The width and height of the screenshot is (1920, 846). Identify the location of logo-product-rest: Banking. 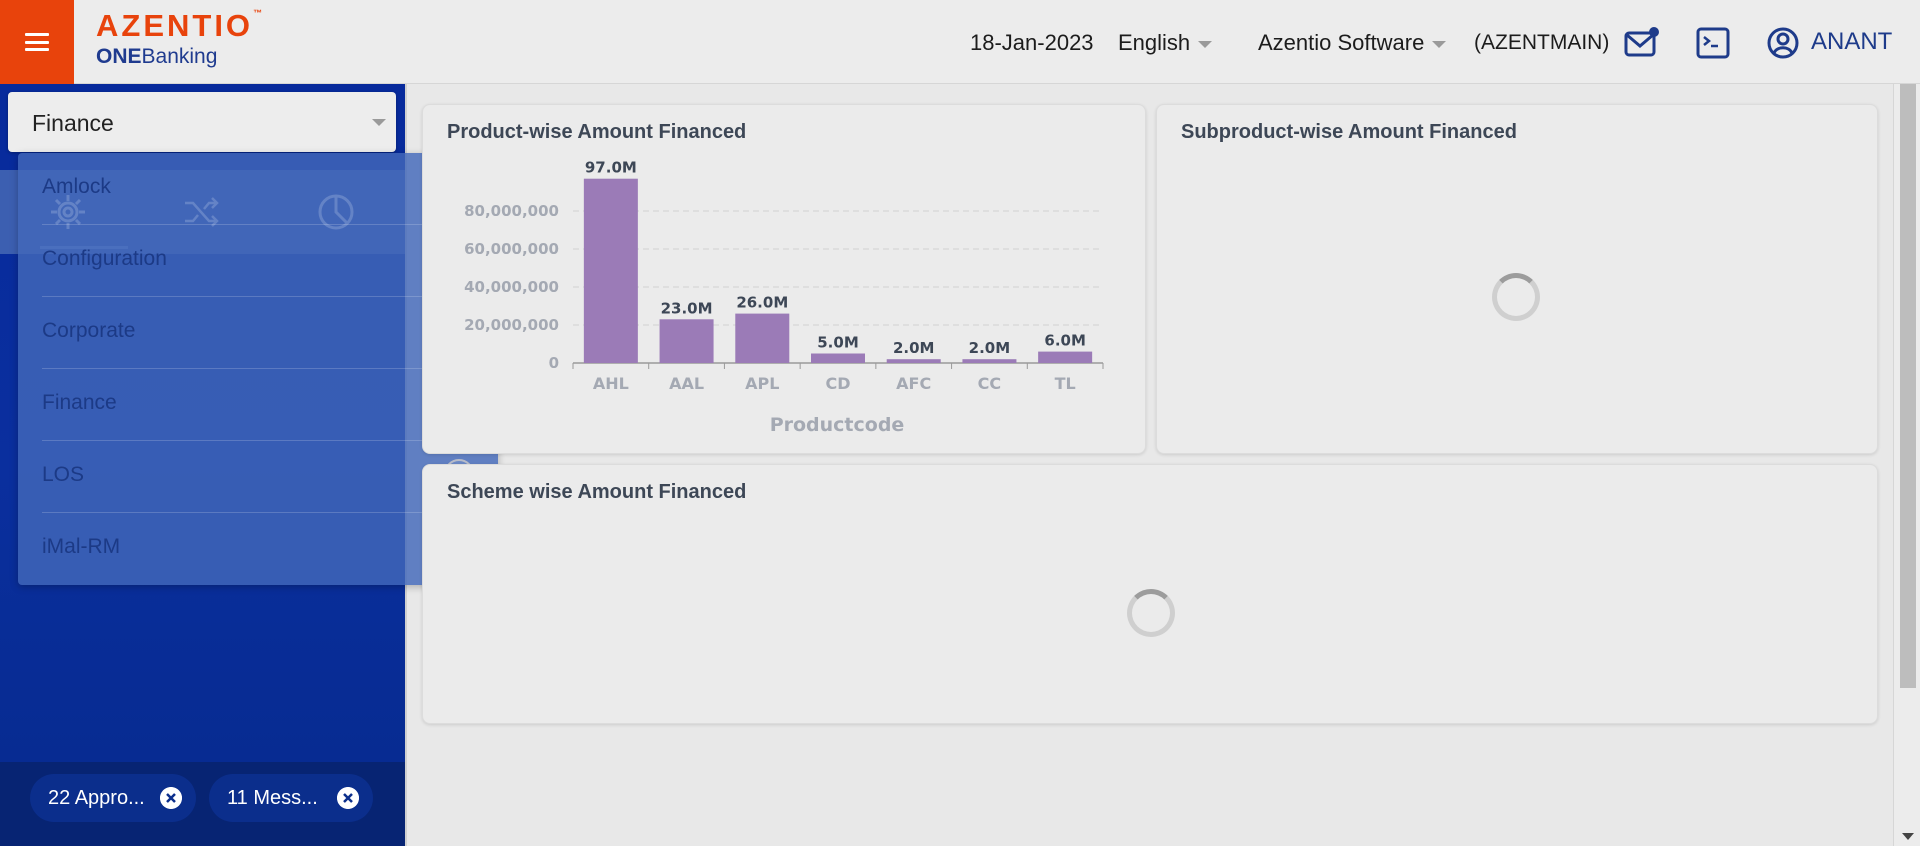
(179, 56).